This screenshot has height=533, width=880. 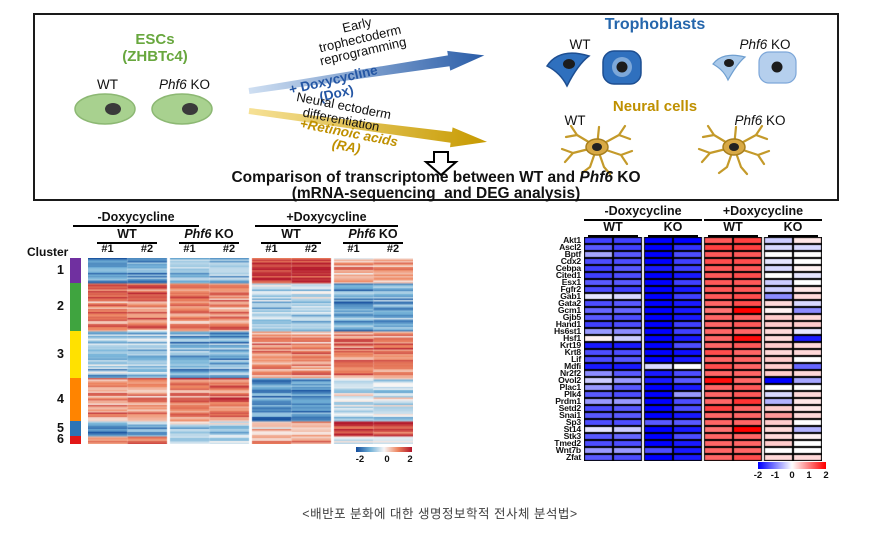 What do you see at coordinates (572, 240) in the screenshot?
I see `gene-label: Akt1` at bounding box center [572, 240].